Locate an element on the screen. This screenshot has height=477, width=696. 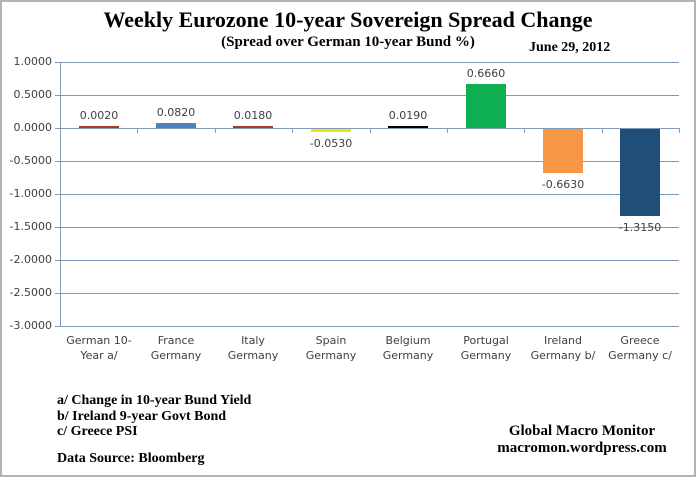
bar-german-10-year-a- is located at coordinates (99, 127).